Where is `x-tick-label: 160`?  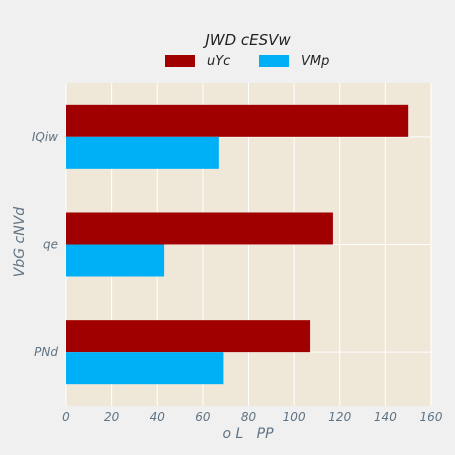
x-tick-label: 160 is located at coordinates (431, 417).